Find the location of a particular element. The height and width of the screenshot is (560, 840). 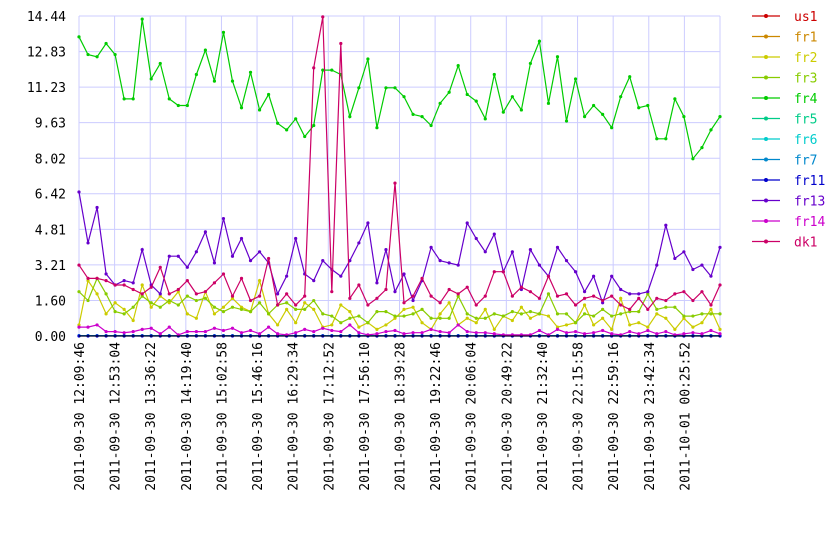

legend-marker-fr1 is located at coordinates (766, 36).